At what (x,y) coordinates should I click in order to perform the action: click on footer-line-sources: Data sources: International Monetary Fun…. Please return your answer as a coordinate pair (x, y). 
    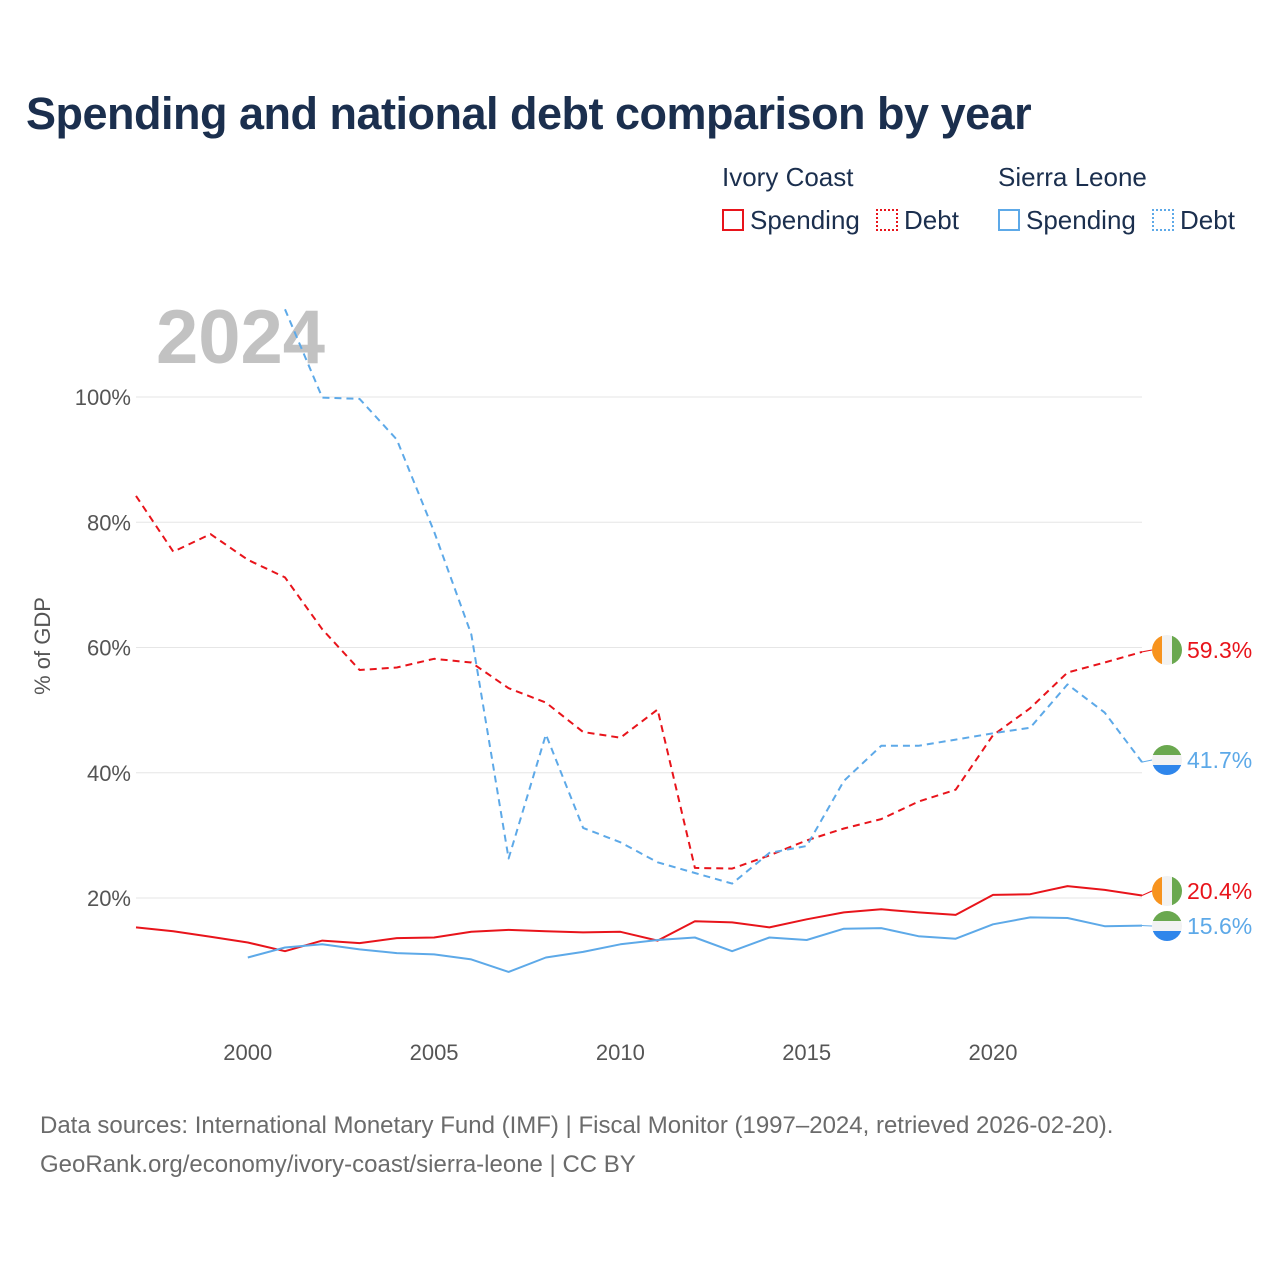
    Looking at the image, I should click on (577, 1125).